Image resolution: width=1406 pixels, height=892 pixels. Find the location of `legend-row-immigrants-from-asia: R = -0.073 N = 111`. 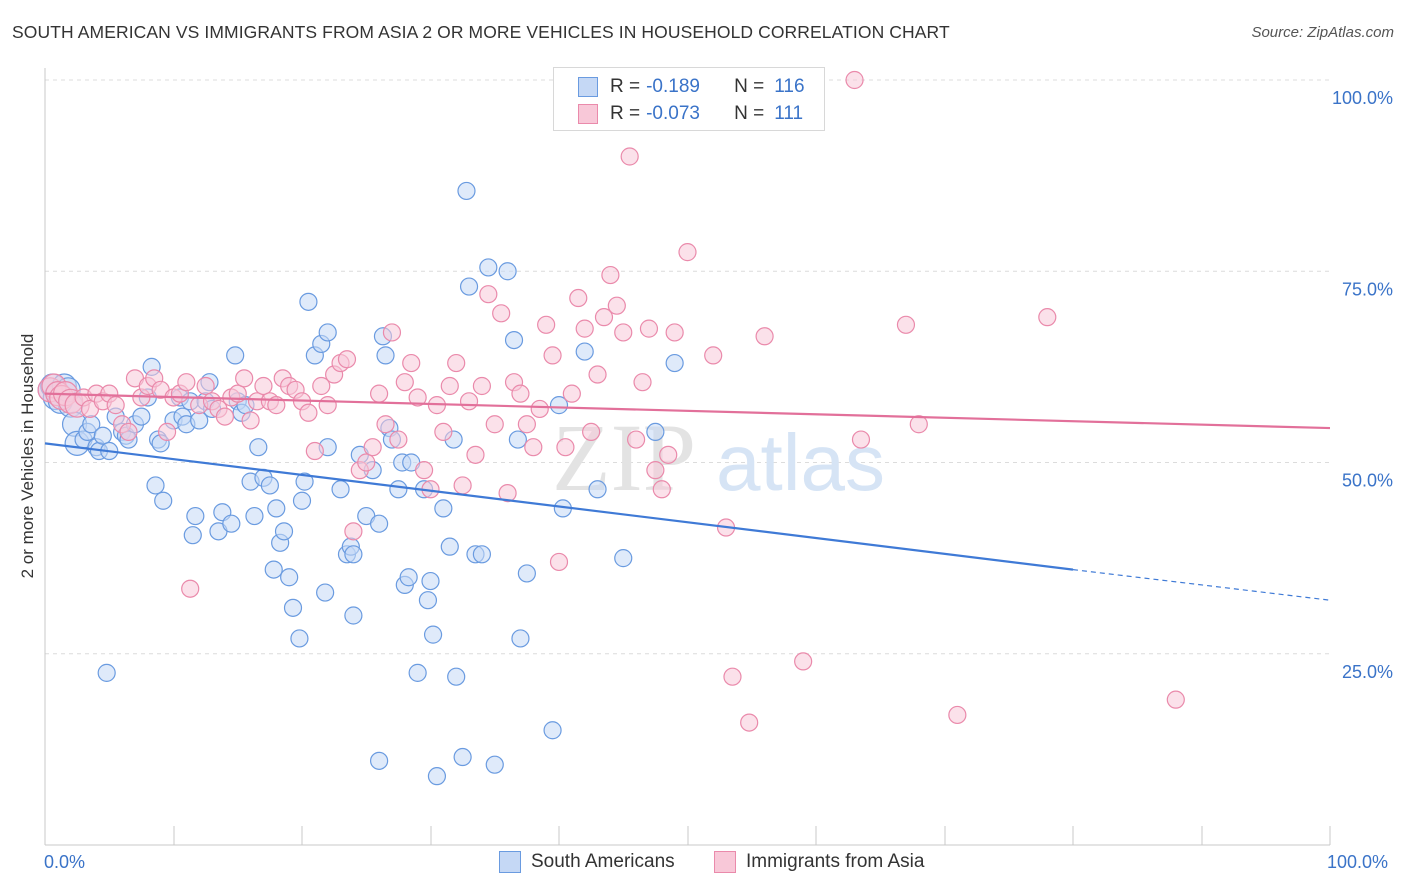

legend-row-immigrants-from-asia: R = -0.073 N = 111 is located at coordinates (690, 114).